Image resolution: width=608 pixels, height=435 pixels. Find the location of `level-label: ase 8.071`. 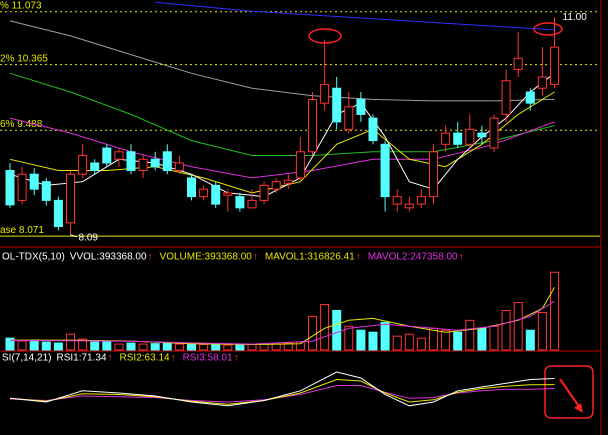

level-label: ase 8.071 is located at coordinates (22, 230).